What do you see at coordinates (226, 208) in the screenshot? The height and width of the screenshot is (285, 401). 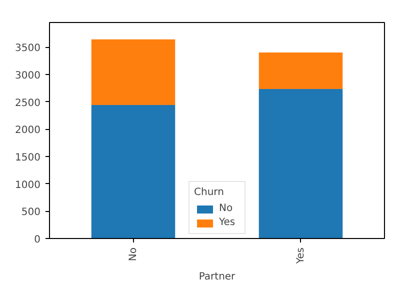 I see `legend-label: No` at bounding box center [226, 208].